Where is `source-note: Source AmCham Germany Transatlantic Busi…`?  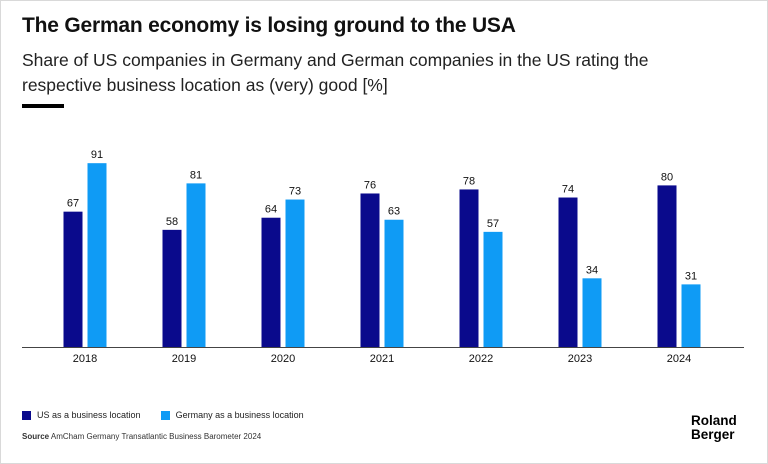 source-note: Source AmCham Germany Transatlantic Busi… is located at coordinates (141, 436).